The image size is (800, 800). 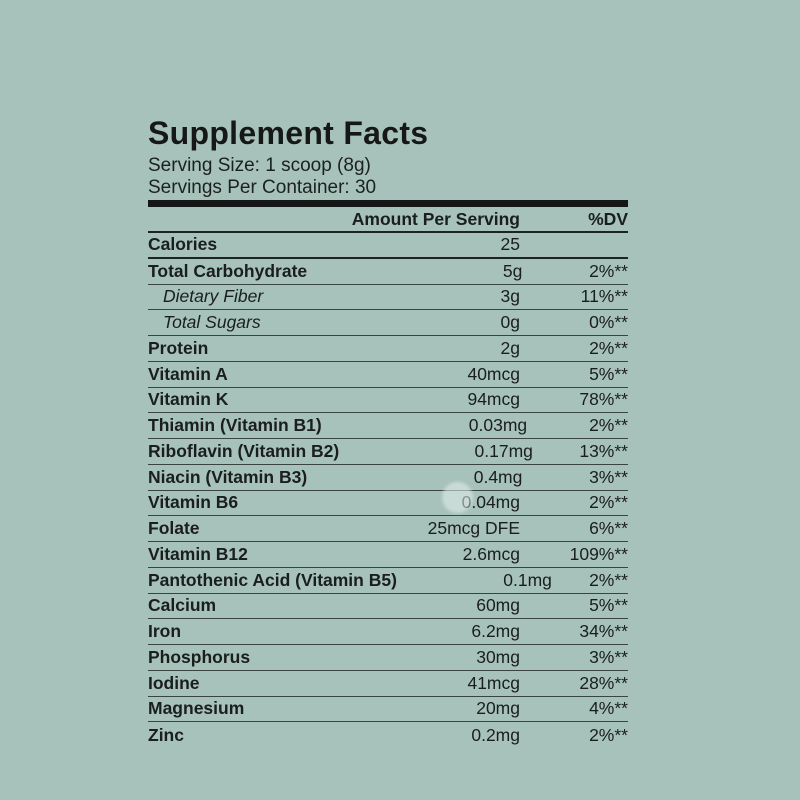 What do you see at coordinates (603, 631) in the screenshot?
I see `nutrient-dv: 34%**` at bounding box center [603, 631].